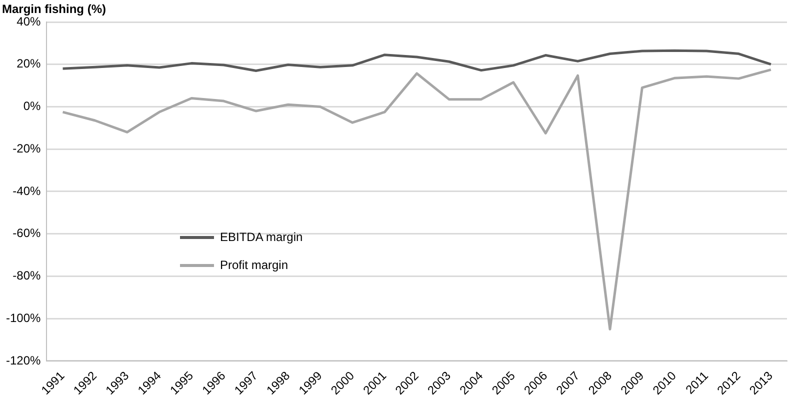 Image resolution: width=791 pixels, height=405 pixels. I want to click on y-tick-label: -60%, so click(27, 233).